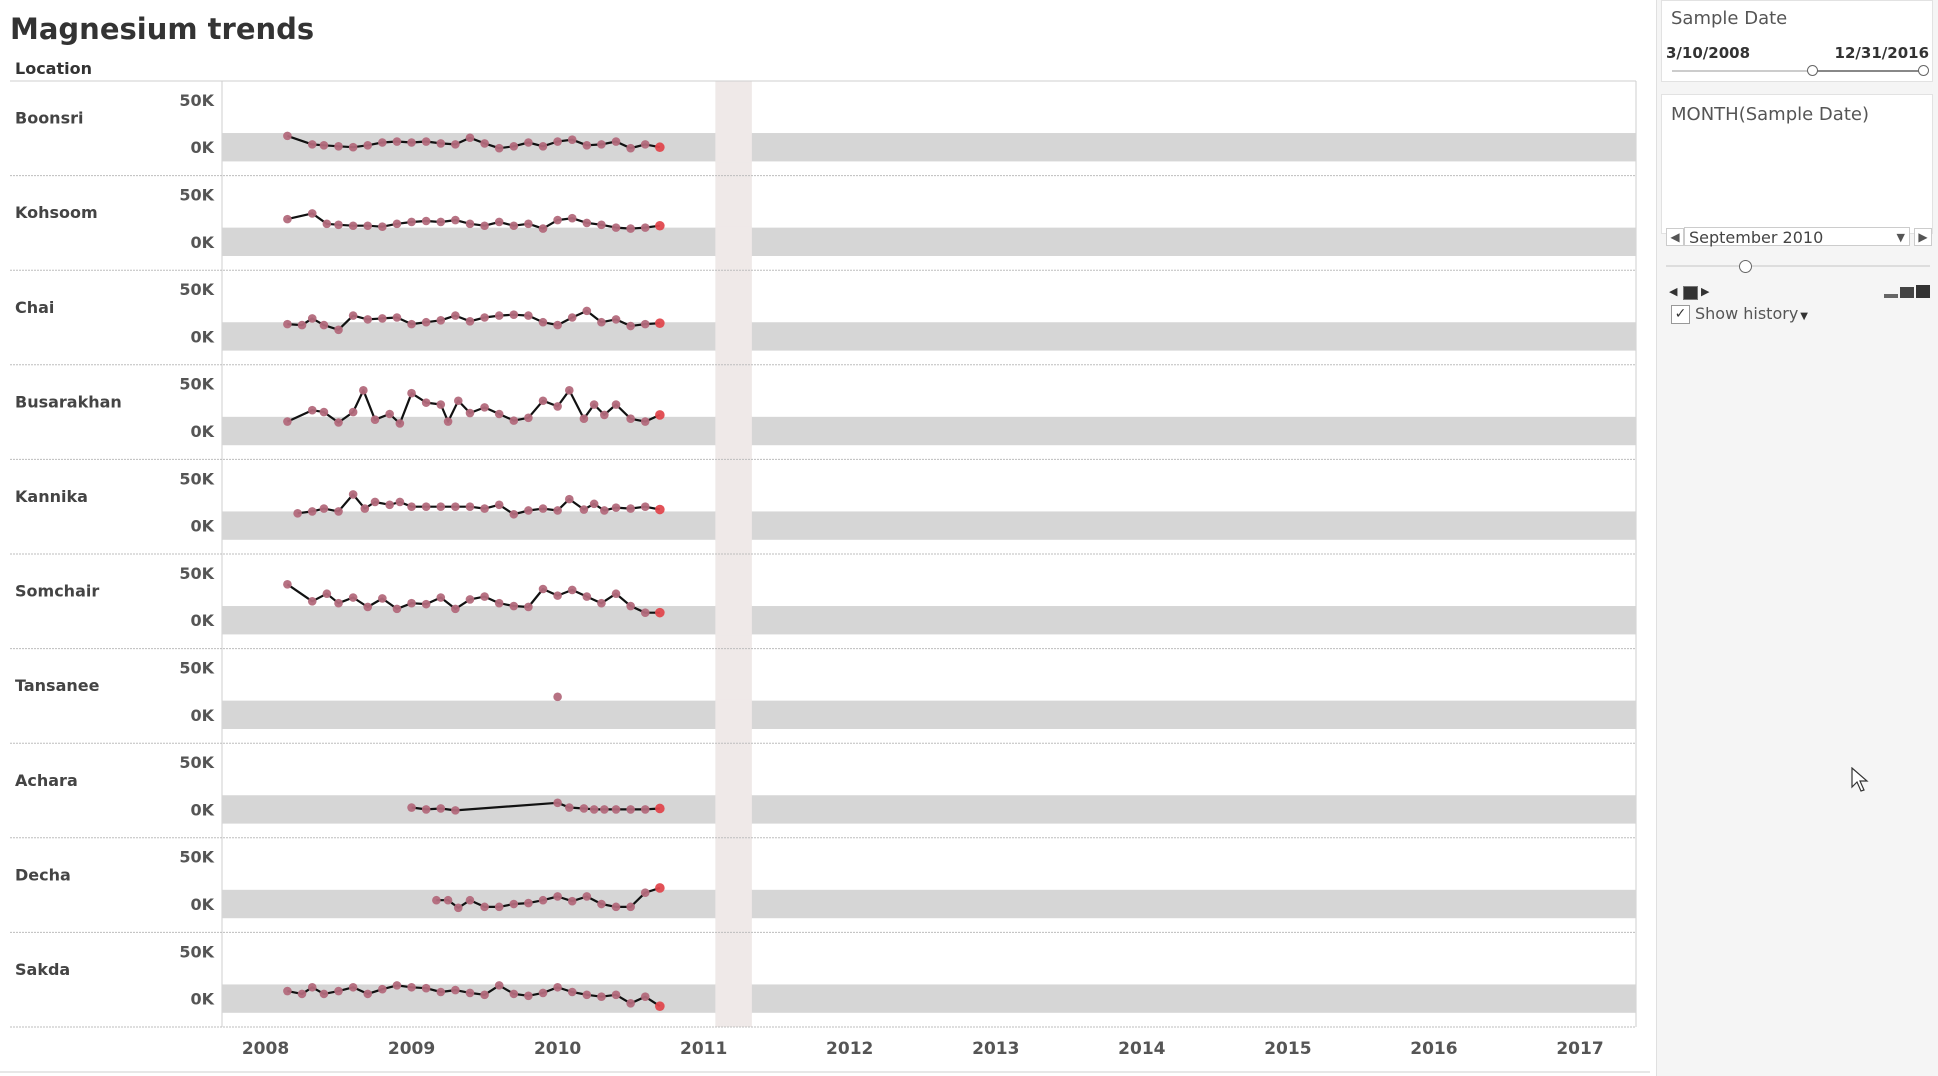  Describe the element at coordinates (1804, 316) in the screenshot. I see `dropdown-caret-icon: ▼` at that location.